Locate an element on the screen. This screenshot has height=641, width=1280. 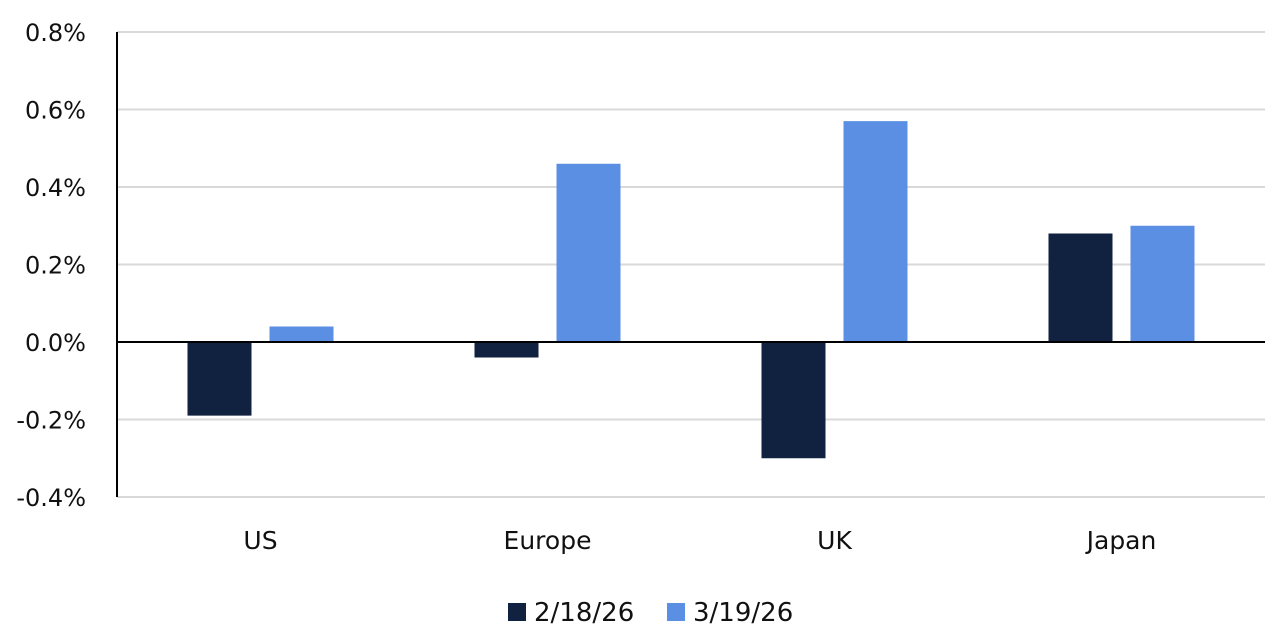
x-tick-label: US is located at coordinates (260, 540).